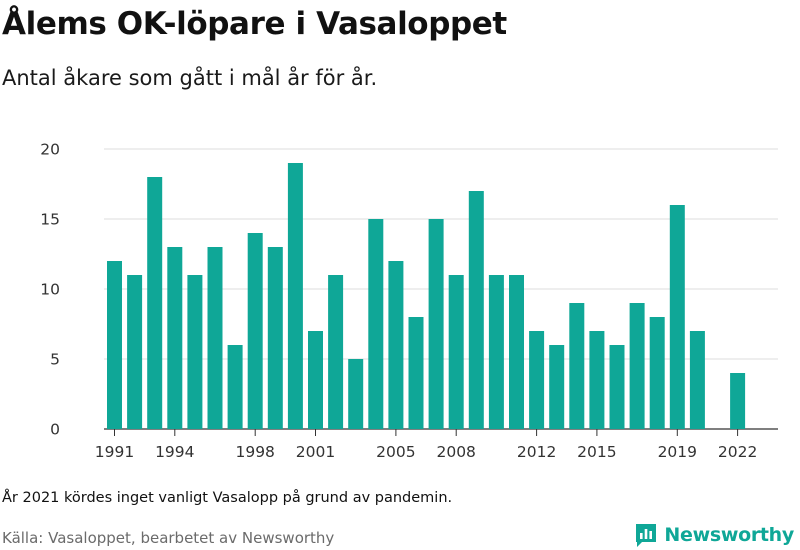 This screenshot has width=800, height=550. Describe the element at coordinates (436, 324) in the screenshot. I see `bar-2007` at that location.